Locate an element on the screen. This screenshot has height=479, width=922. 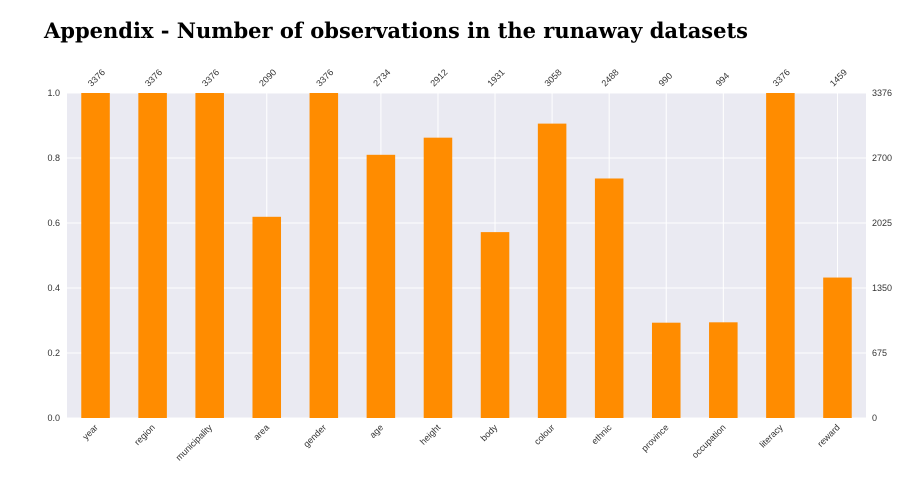
data-label: 3058 is located at coordinates (552, 77).